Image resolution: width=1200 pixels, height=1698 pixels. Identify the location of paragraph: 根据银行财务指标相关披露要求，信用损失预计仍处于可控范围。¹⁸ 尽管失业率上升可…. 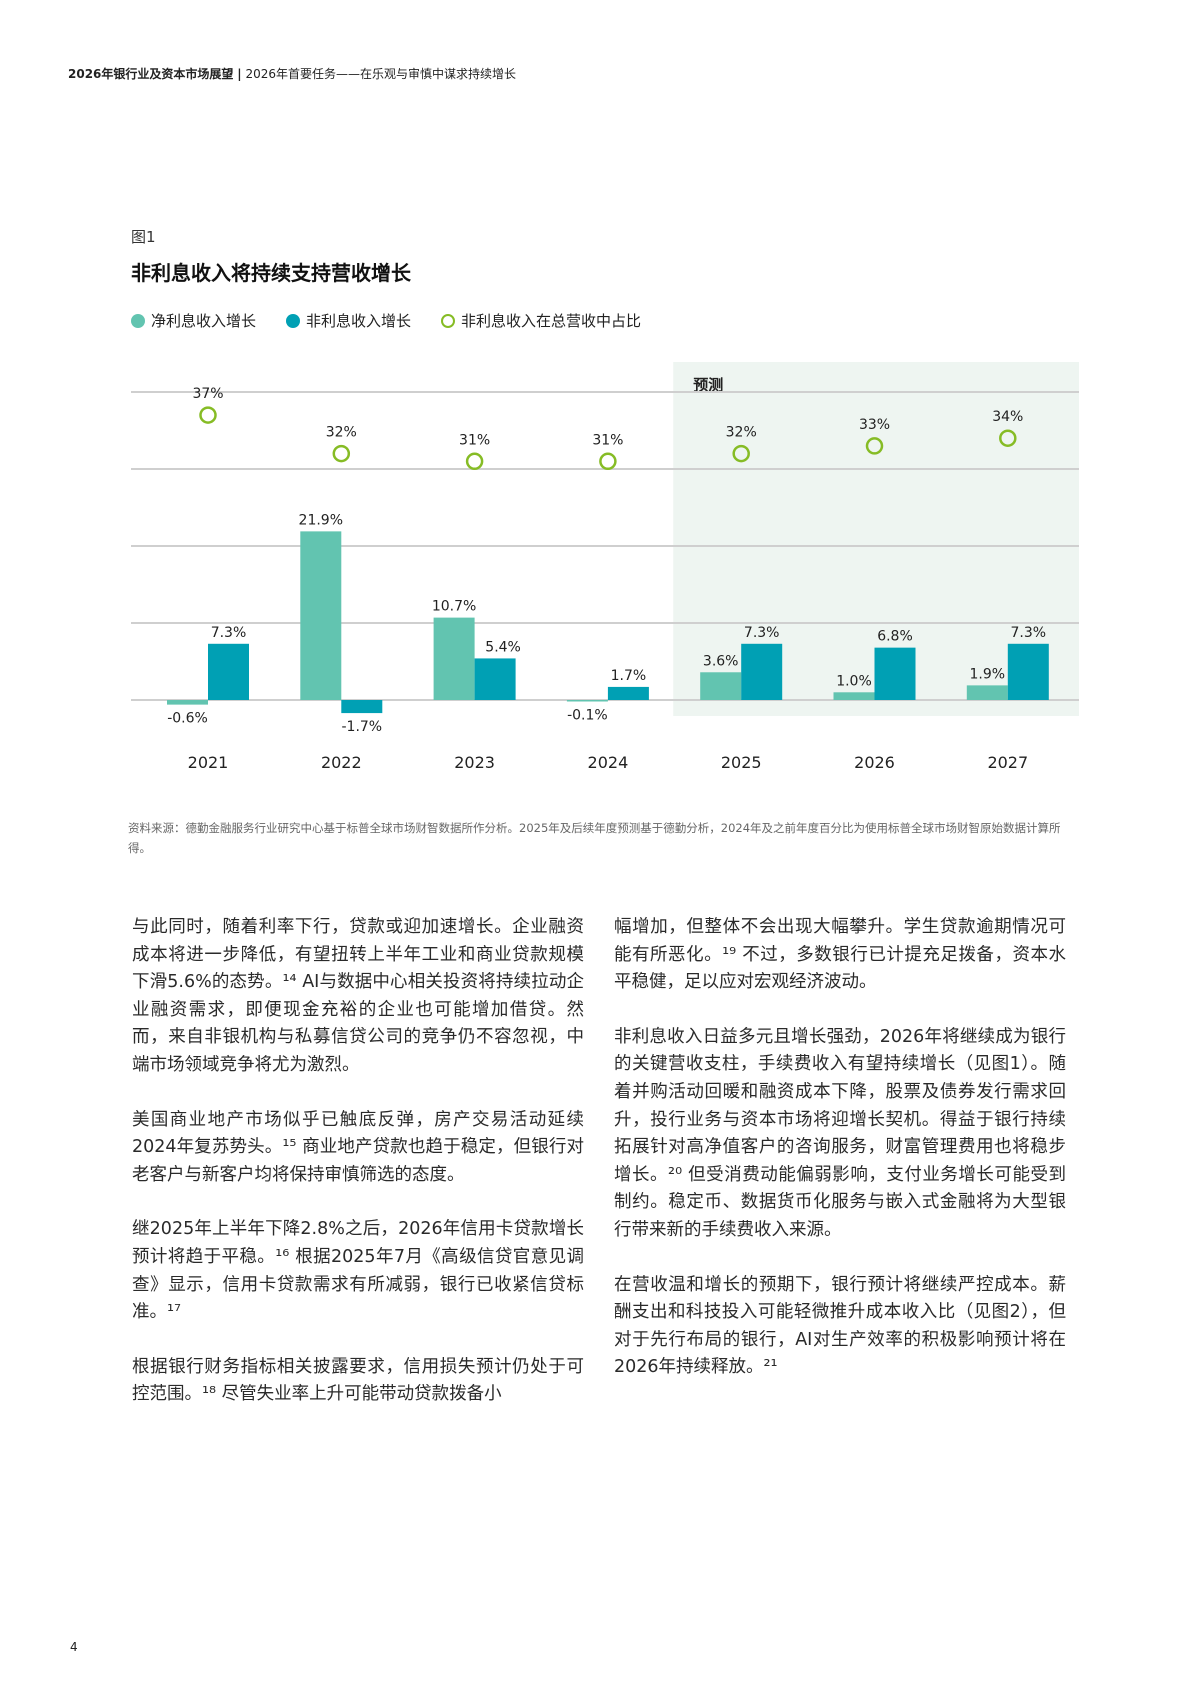
(358, 1380).